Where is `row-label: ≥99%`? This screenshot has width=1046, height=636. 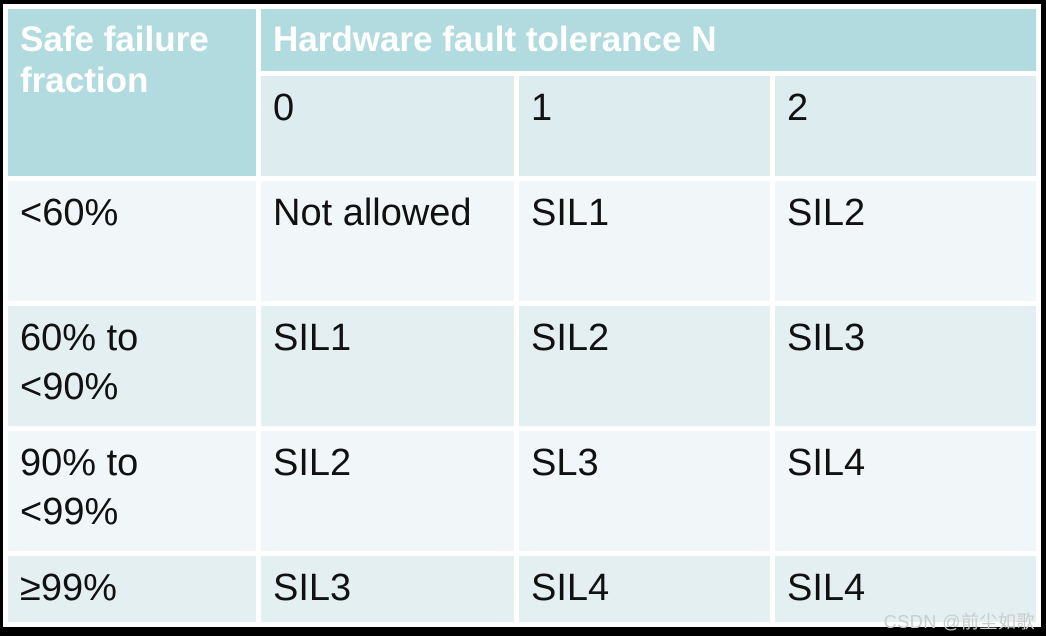
row-label: ≥99% is located at coordinates (132, 589).